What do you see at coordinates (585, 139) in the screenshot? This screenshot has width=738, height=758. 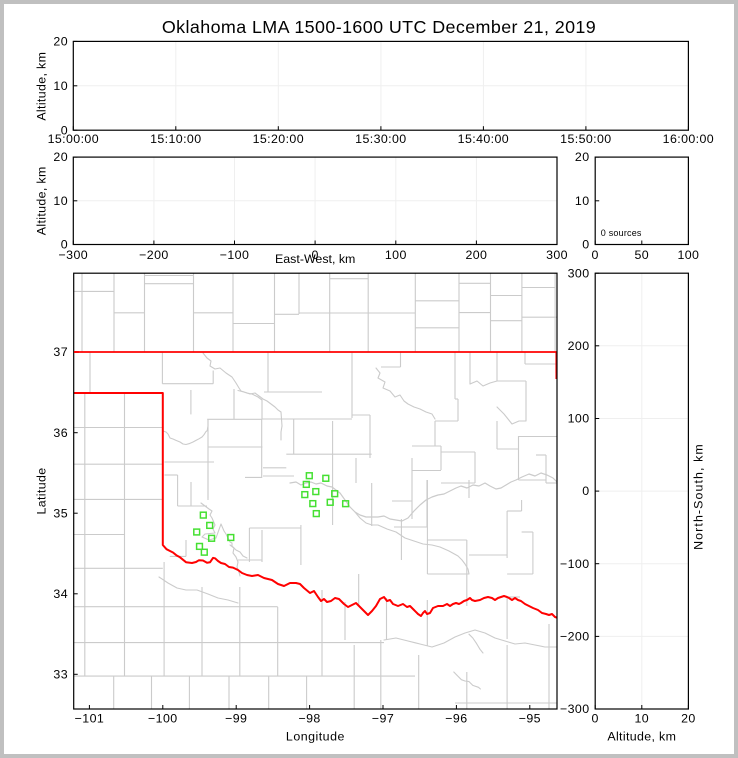 I see `svg-text: 15:50:00` at bounding box center [585, 139].